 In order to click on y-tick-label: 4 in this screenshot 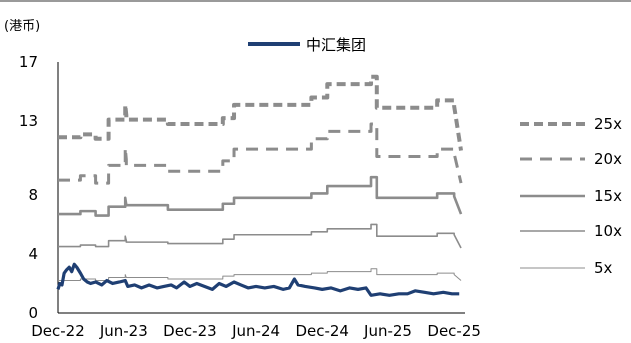, I will do `click(33, 254)`.